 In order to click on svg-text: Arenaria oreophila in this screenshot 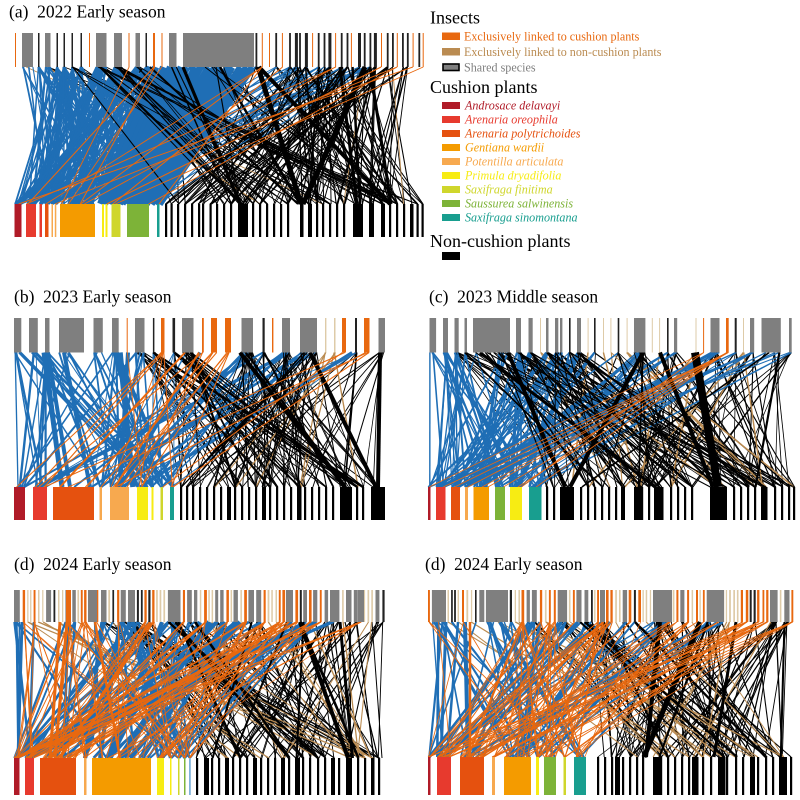, I will do `click(511, 120)`.